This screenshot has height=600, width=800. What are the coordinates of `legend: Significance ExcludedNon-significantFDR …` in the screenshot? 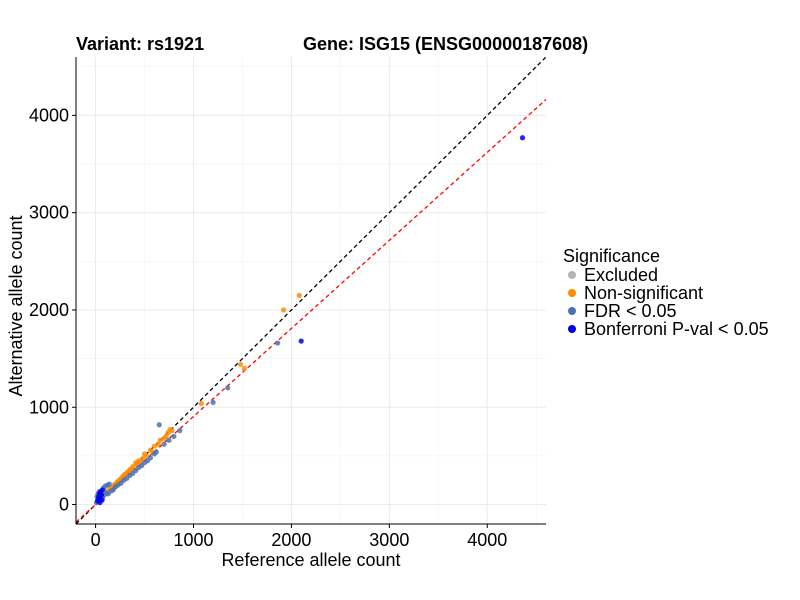 It's located at (666, 292).